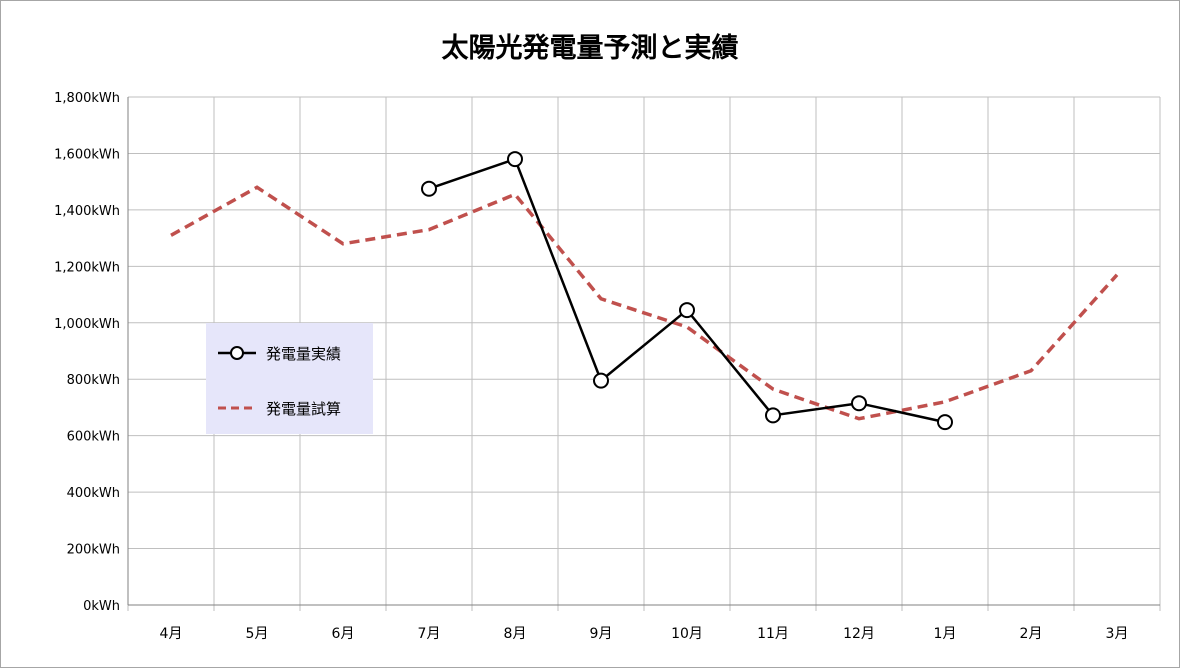  Describe the element at coordinates (237, 408) in the screenshot. I see `legend-estimate-line-icon` at that location.